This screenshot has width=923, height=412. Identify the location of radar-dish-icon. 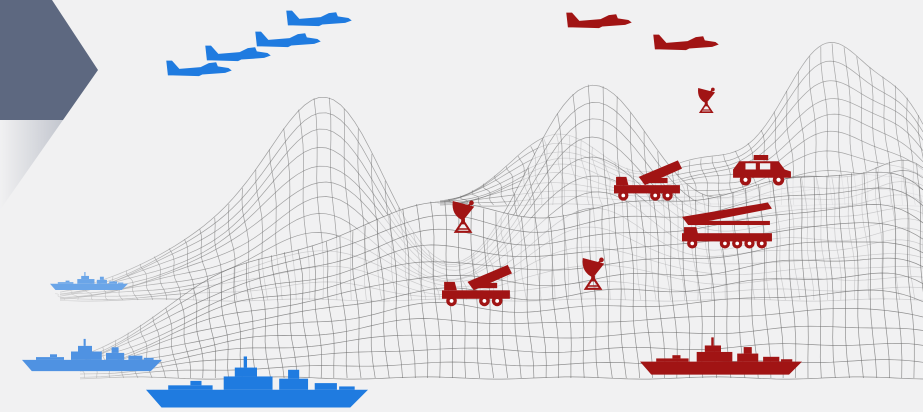
(706, 100).